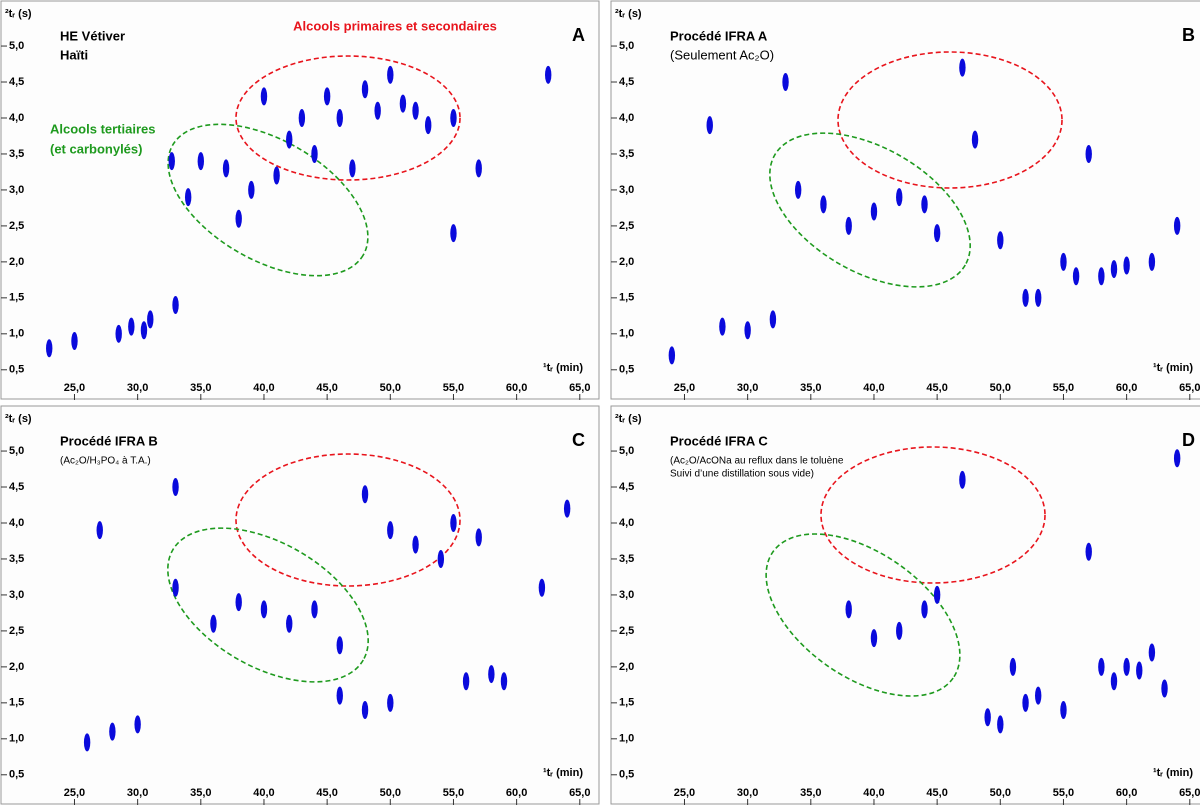 This screenshot has height=811, width=1200. I want to click on x-axis-label: ¹tᵣ (min), so click(563, 773).